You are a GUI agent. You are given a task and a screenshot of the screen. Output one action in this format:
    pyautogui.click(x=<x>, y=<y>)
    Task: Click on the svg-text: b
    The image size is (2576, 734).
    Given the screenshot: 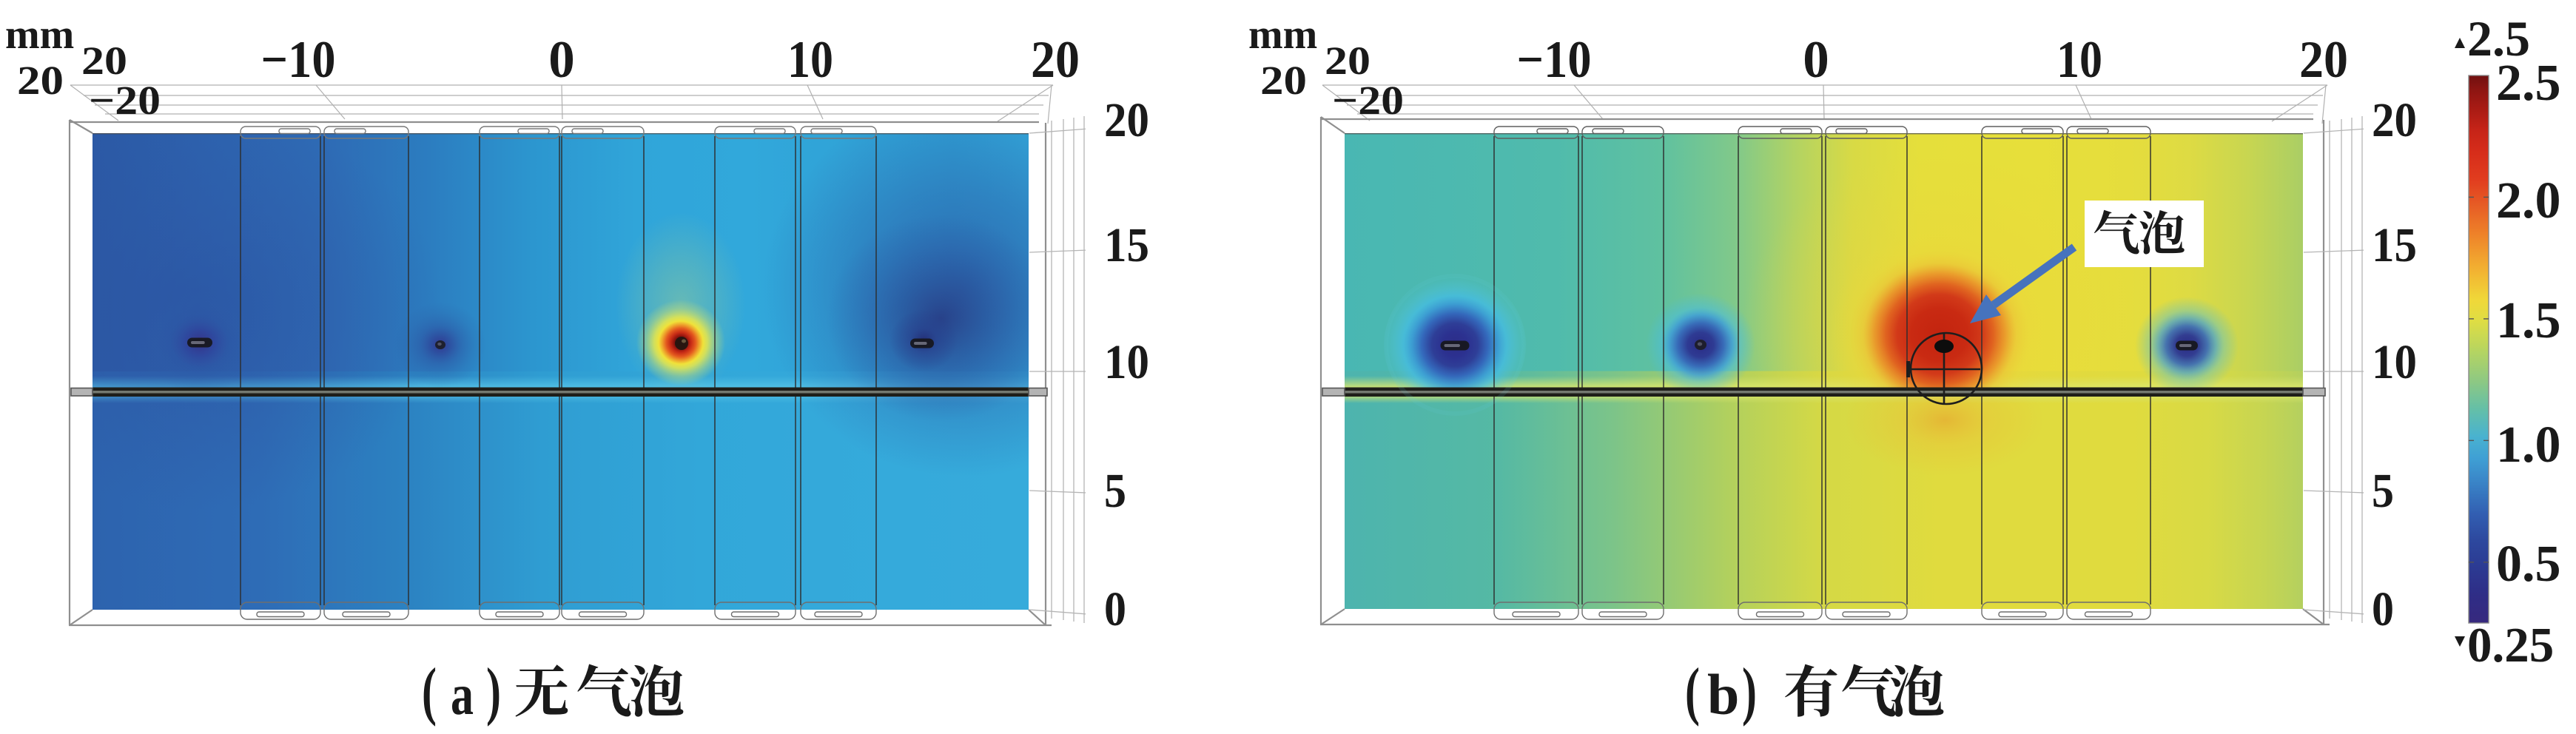 What is the action you would take?
    pyautogui.click(x=1723, y=694)
    